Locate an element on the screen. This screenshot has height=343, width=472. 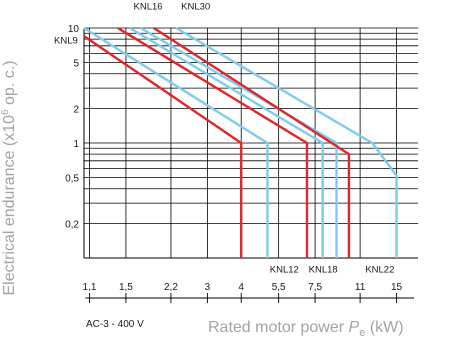
x-tick-label: 4 is located at coordinates (241, 287).